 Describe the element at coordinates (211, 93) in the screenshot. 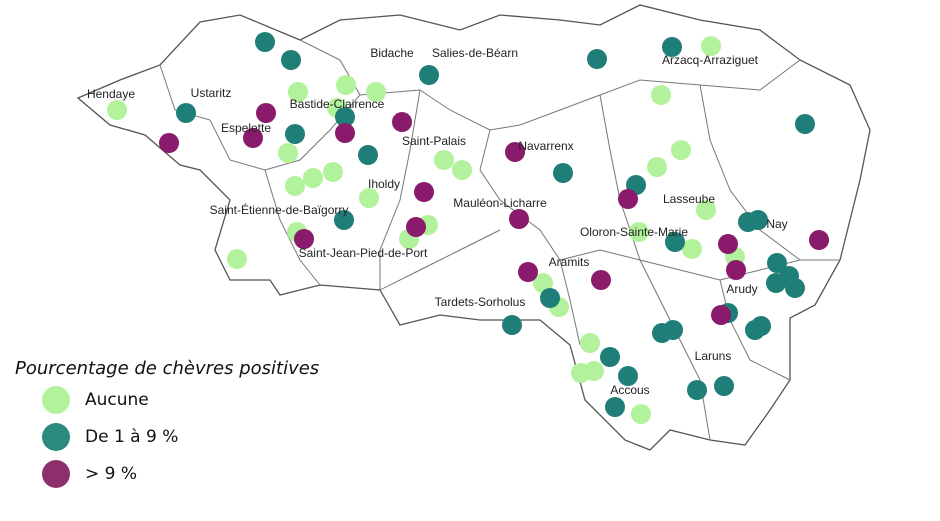

I see `town-label: Ustaritz` at that location.